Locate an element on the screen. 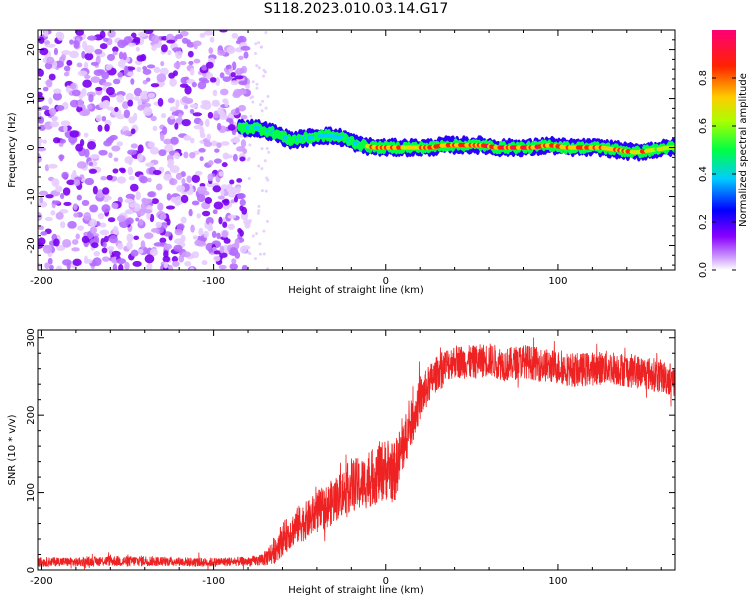 This screenshot has height=600, width=750. y-tick-label: 20 is located at coordinates (31, 49).